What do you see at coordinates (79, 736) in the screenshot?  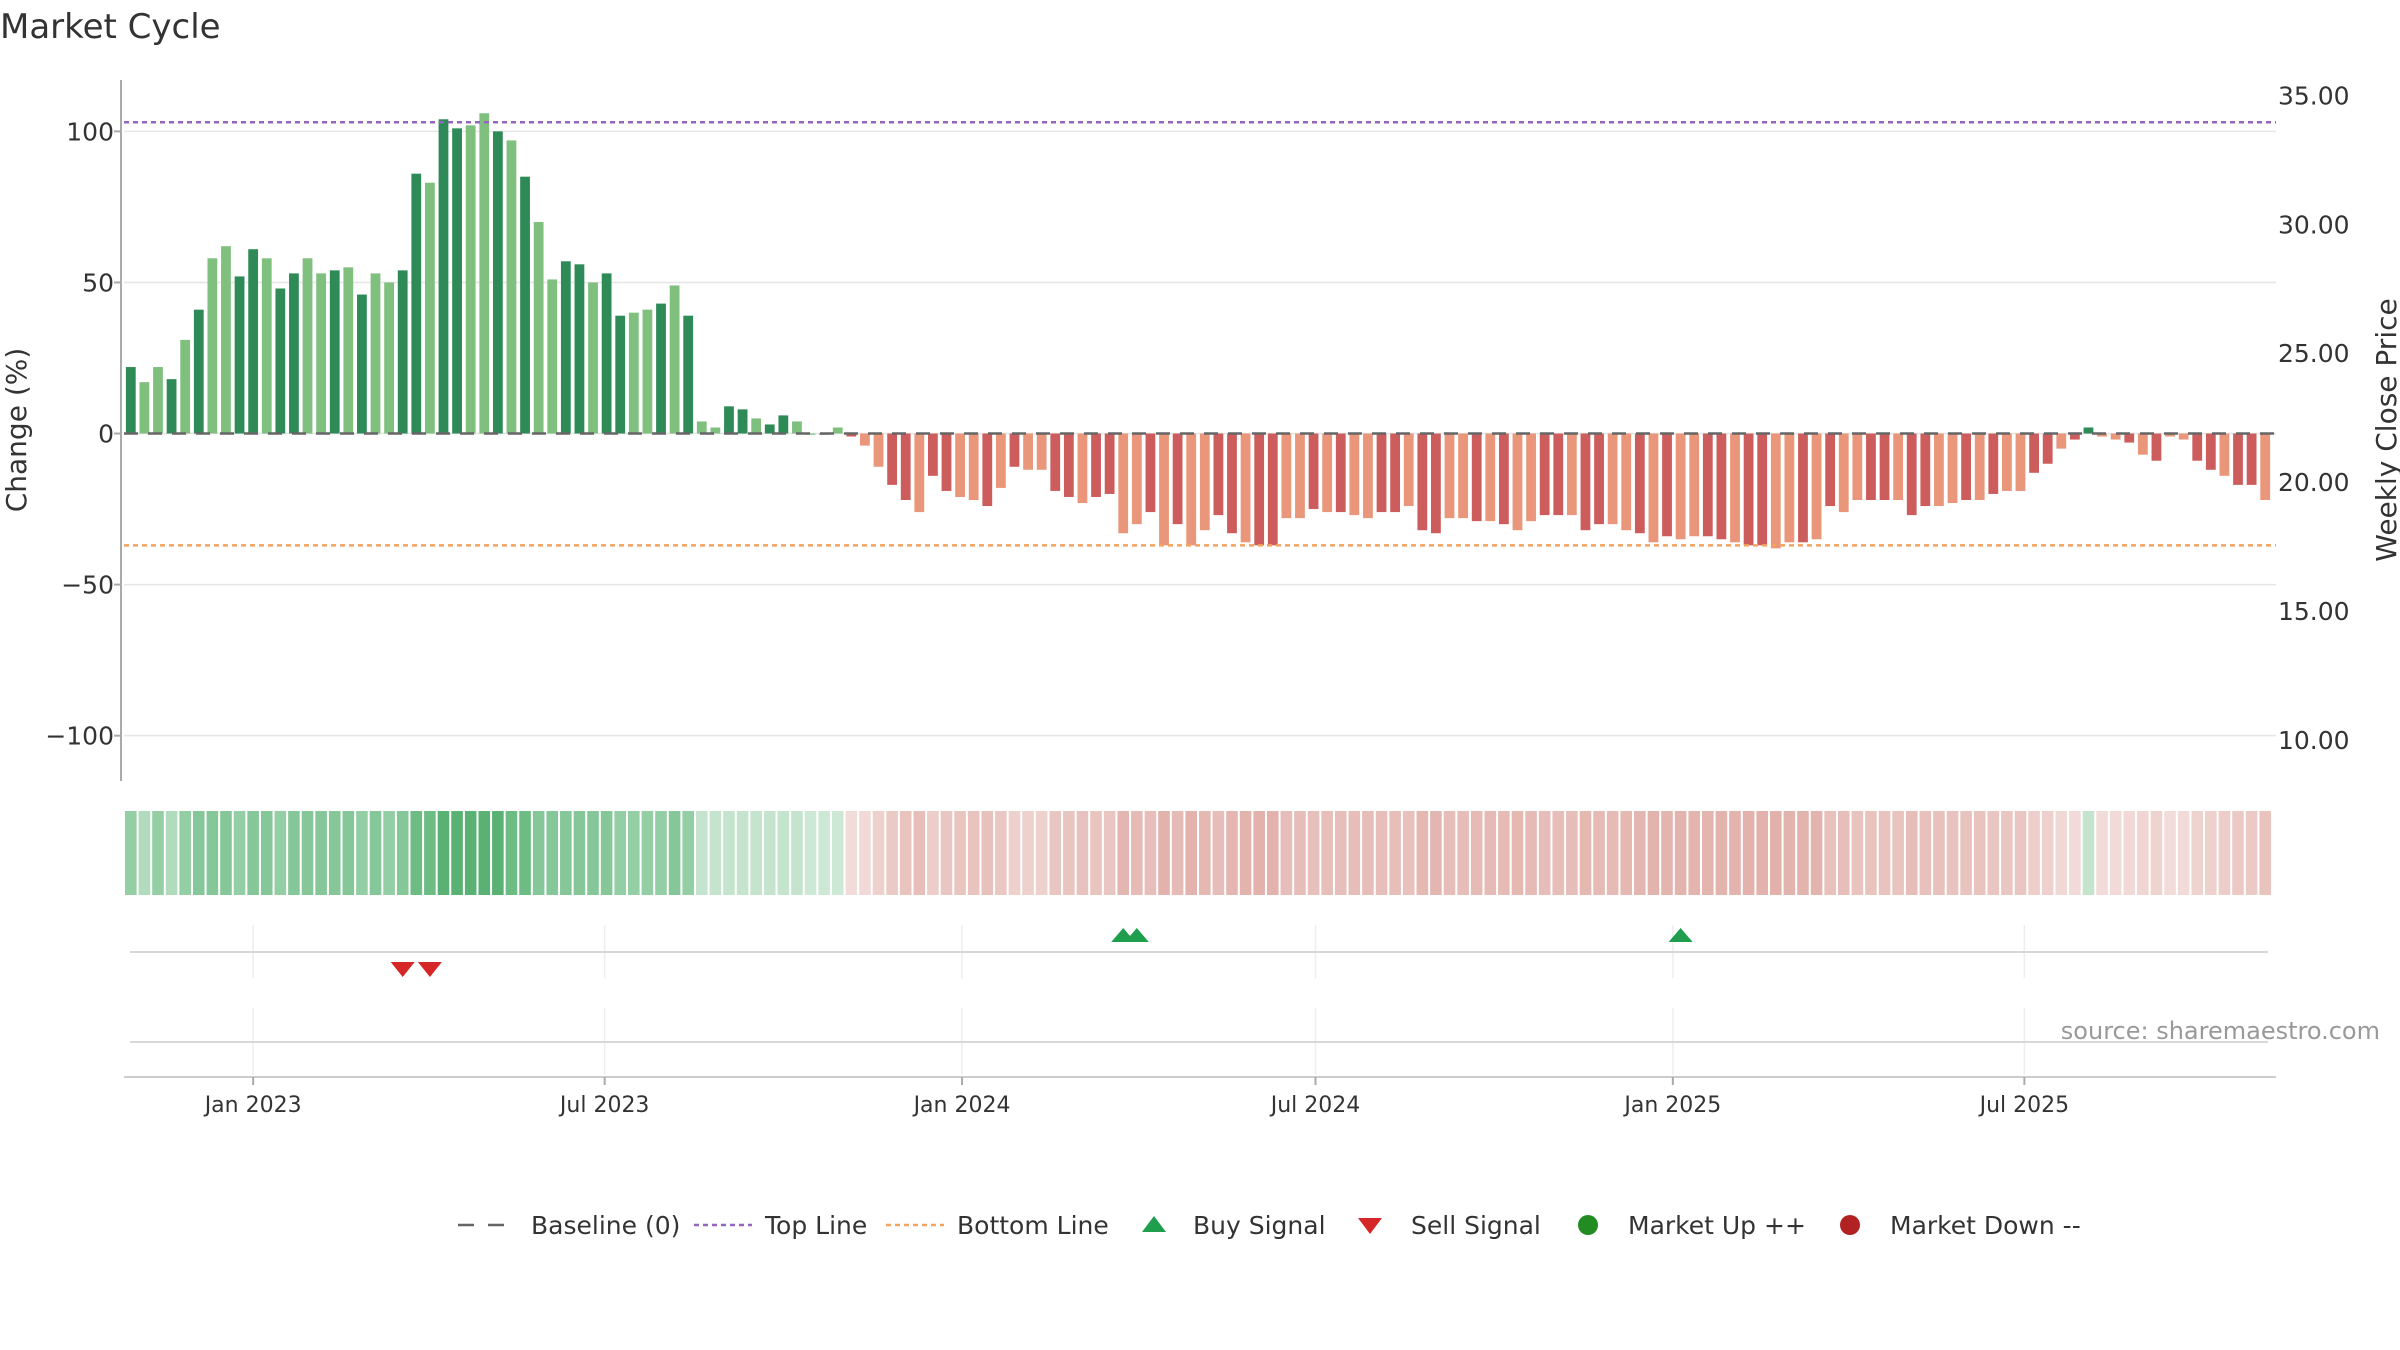 I see `y-tick-label: −100` at bounding box center [79, 736].